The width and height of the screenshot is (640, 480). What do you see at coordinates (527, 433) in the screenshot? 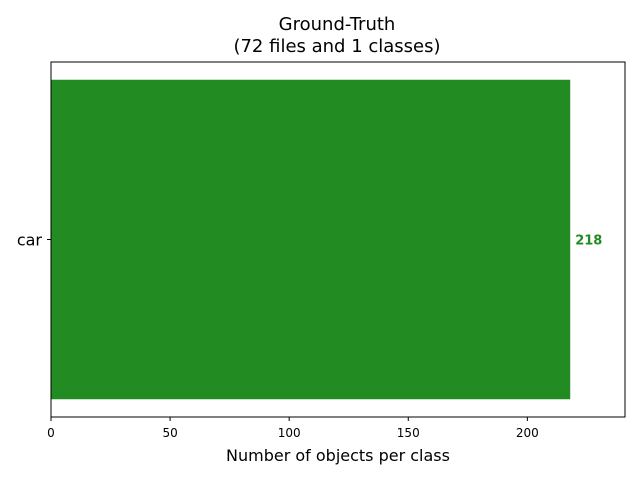
I see `x-tick-label: 200` at bounding box center [527, 433].